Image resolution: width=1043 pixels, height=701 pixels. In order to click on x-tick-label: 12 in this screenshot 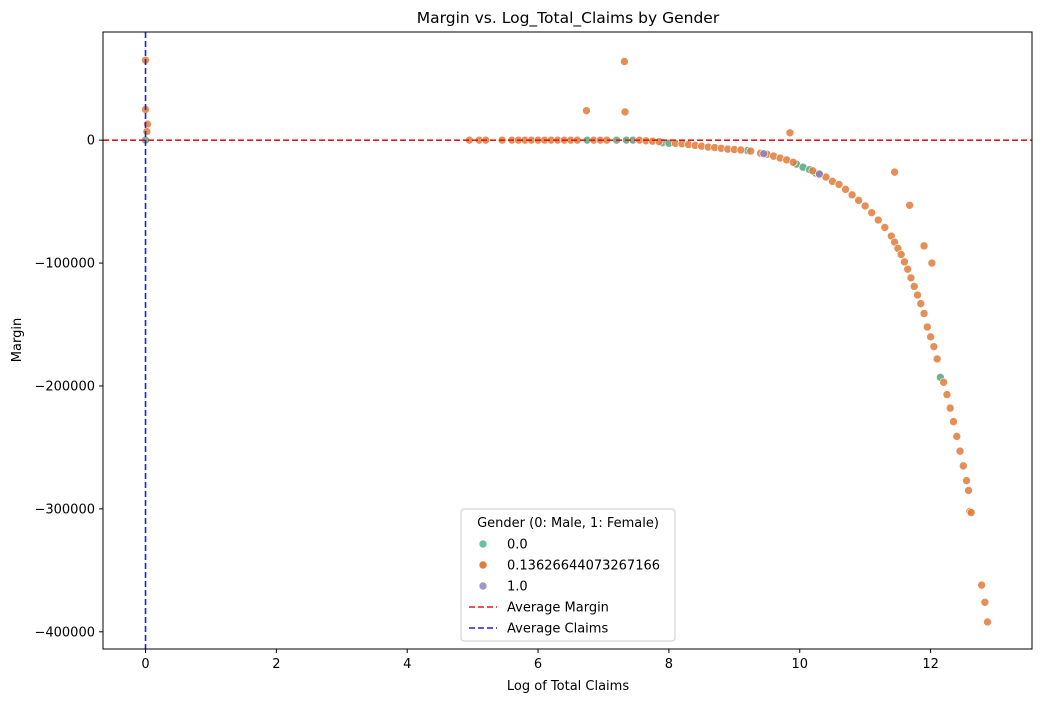, I will do `click(930, 664)`.